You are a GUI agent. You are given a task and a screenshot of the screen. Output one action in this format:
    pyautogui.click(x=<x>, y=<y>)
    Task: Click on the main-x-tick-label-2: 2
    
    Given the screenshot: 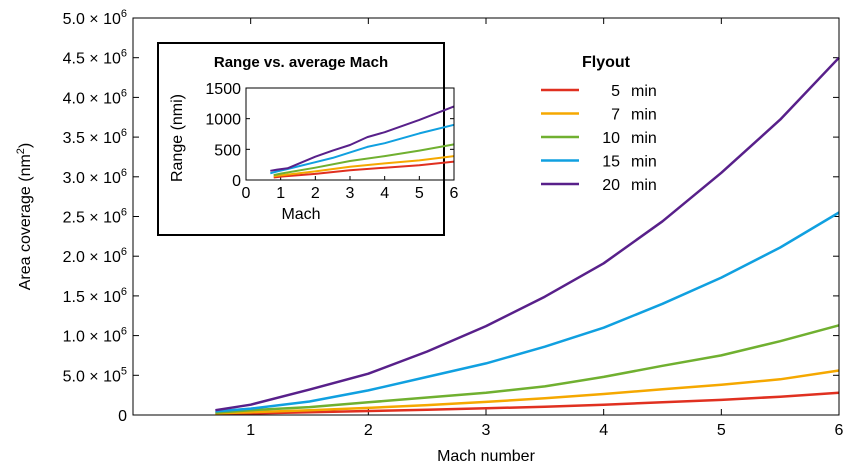 What is the action you would take?
    pyautogui.click(x=368, y=430)
    